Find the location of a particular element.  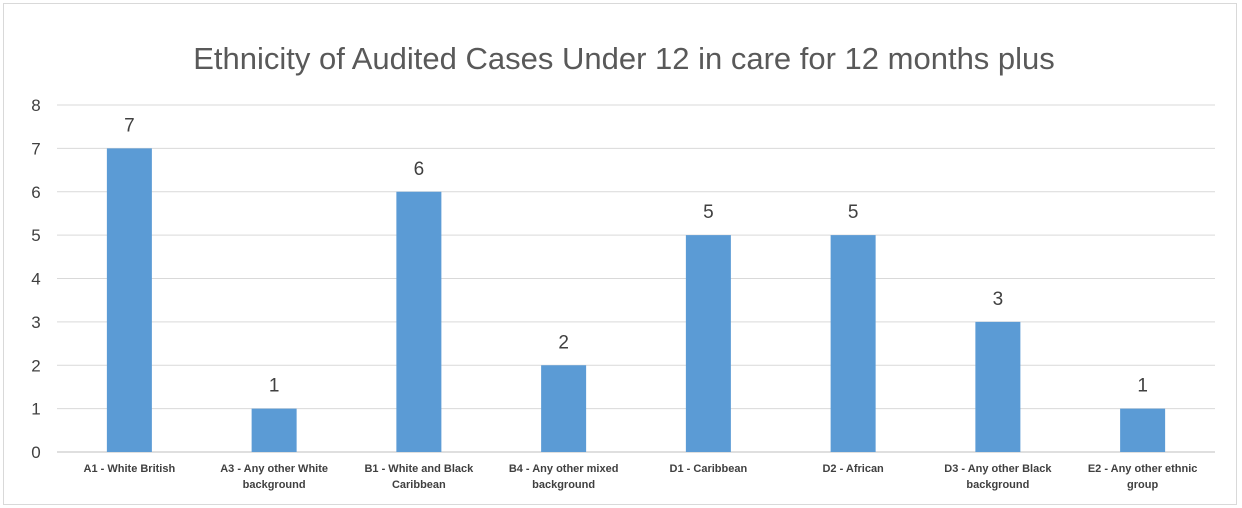

x-tick-label: B1 - White and Black Caribbean is located at coordinates (419, 477).